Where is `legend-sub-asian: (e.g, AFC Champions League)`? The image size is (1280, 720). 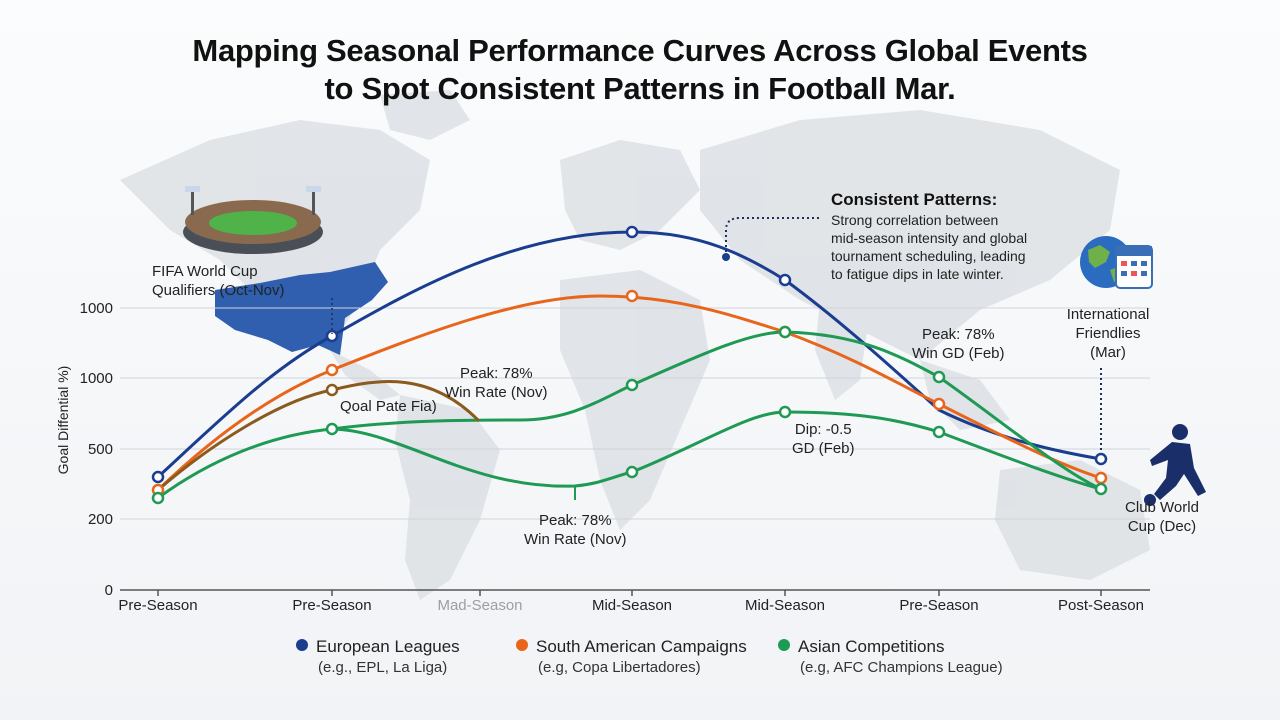
legend-sub-asian: (e.g, AFC Champions League) is located at coordinates (901, 667).